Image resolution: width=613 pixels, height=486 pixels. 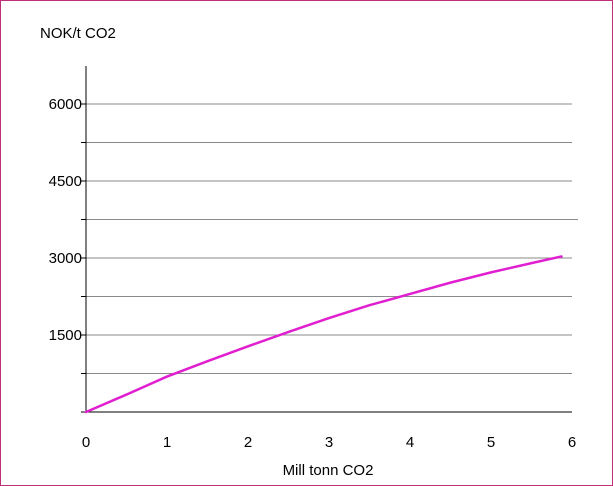 I want to click on y-tick-label: 3000, so click(x=65, y=258).